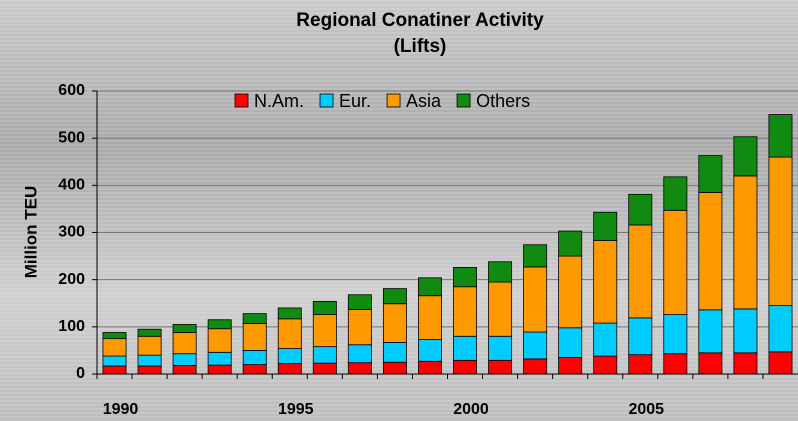 The height and width of the screenshot is (421, 798). I want to click on y-tick-label: 100, so click(71, 326).